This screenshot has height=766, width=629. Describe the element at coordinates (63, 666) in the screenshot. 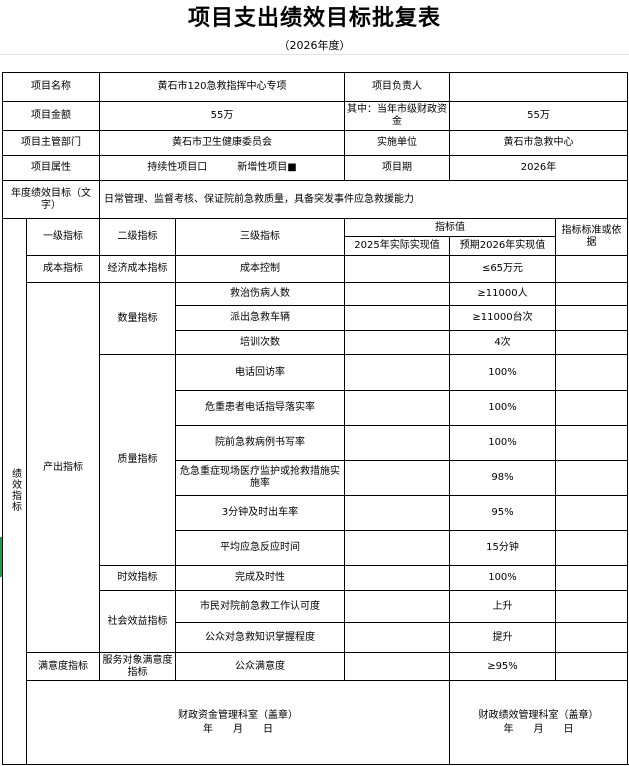

I see `satisfaction-l1: 满意度指标` at that location.